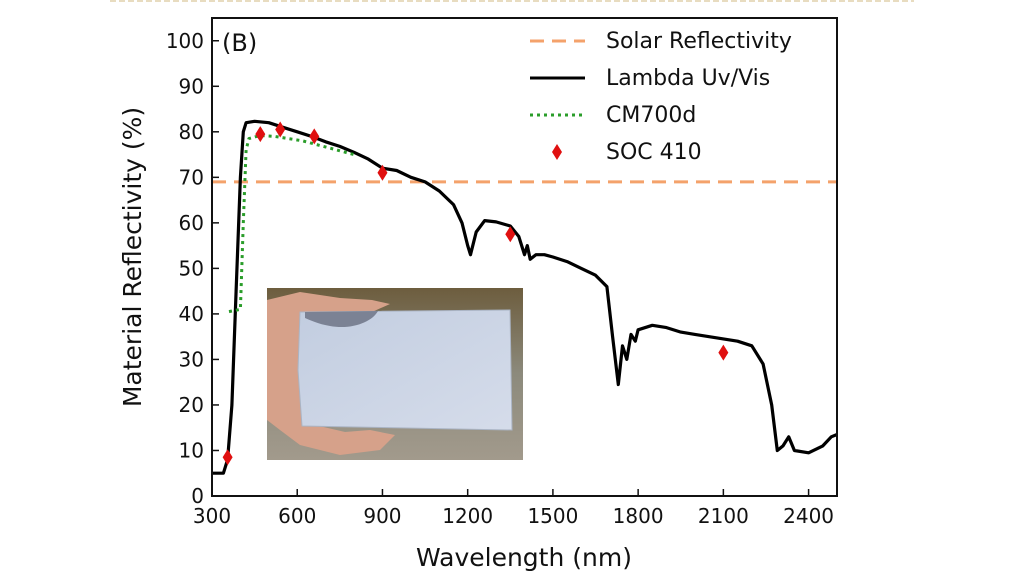 This screenshot has width=1024, height=576. I want to click on y-tick-label: 40, so click(191, 314).